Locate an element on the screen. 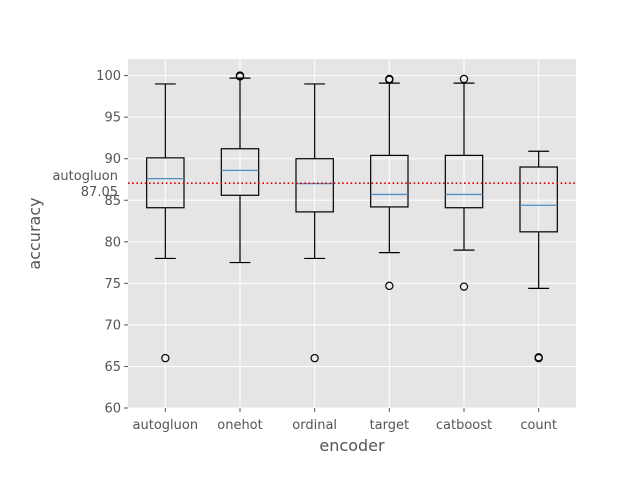  x-tick-label: catboost is located at coordinates (464, 425).